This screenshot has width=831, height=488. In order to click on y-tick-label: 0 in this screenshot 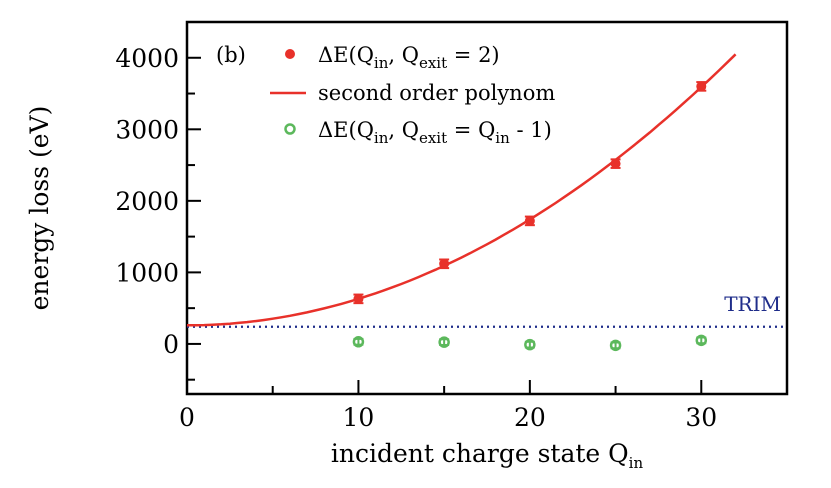, I will do `click(171, 344)`.